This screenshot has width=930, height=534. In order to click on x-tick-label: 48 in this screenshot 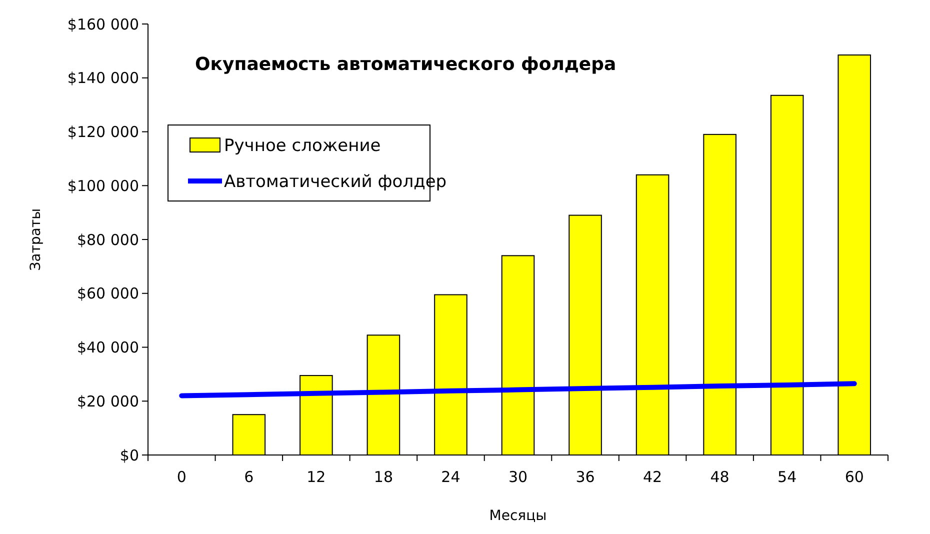, I will do `click(720, 477)`.